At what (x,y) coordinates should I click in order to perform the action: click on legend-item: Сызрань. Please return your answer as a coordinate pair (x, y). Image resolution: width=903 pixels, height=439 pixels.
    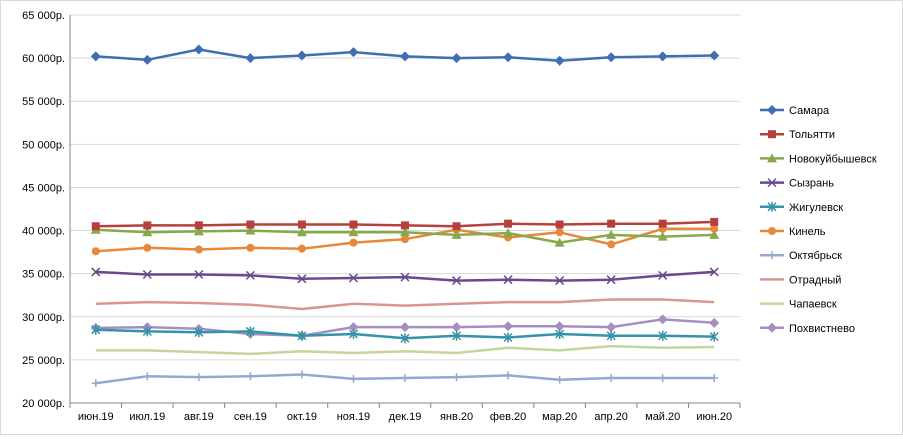
    Looking at the image, I should click on (797, 184).